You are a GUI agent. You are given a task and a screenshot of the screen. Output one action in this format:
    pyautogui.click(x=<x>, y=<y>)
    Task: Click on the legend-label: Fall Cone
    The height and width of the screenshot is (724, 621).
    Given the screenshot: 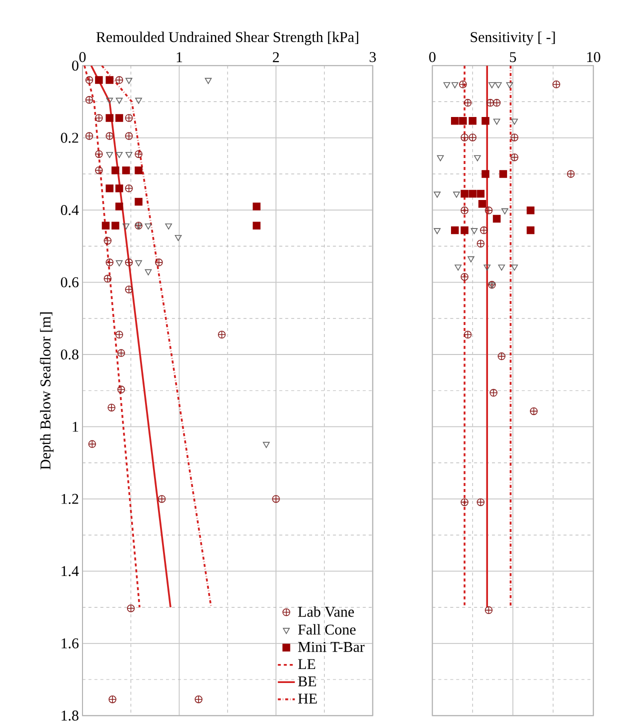 What is the action you would take?
    pyautogui.click(x=327, y=629)
    